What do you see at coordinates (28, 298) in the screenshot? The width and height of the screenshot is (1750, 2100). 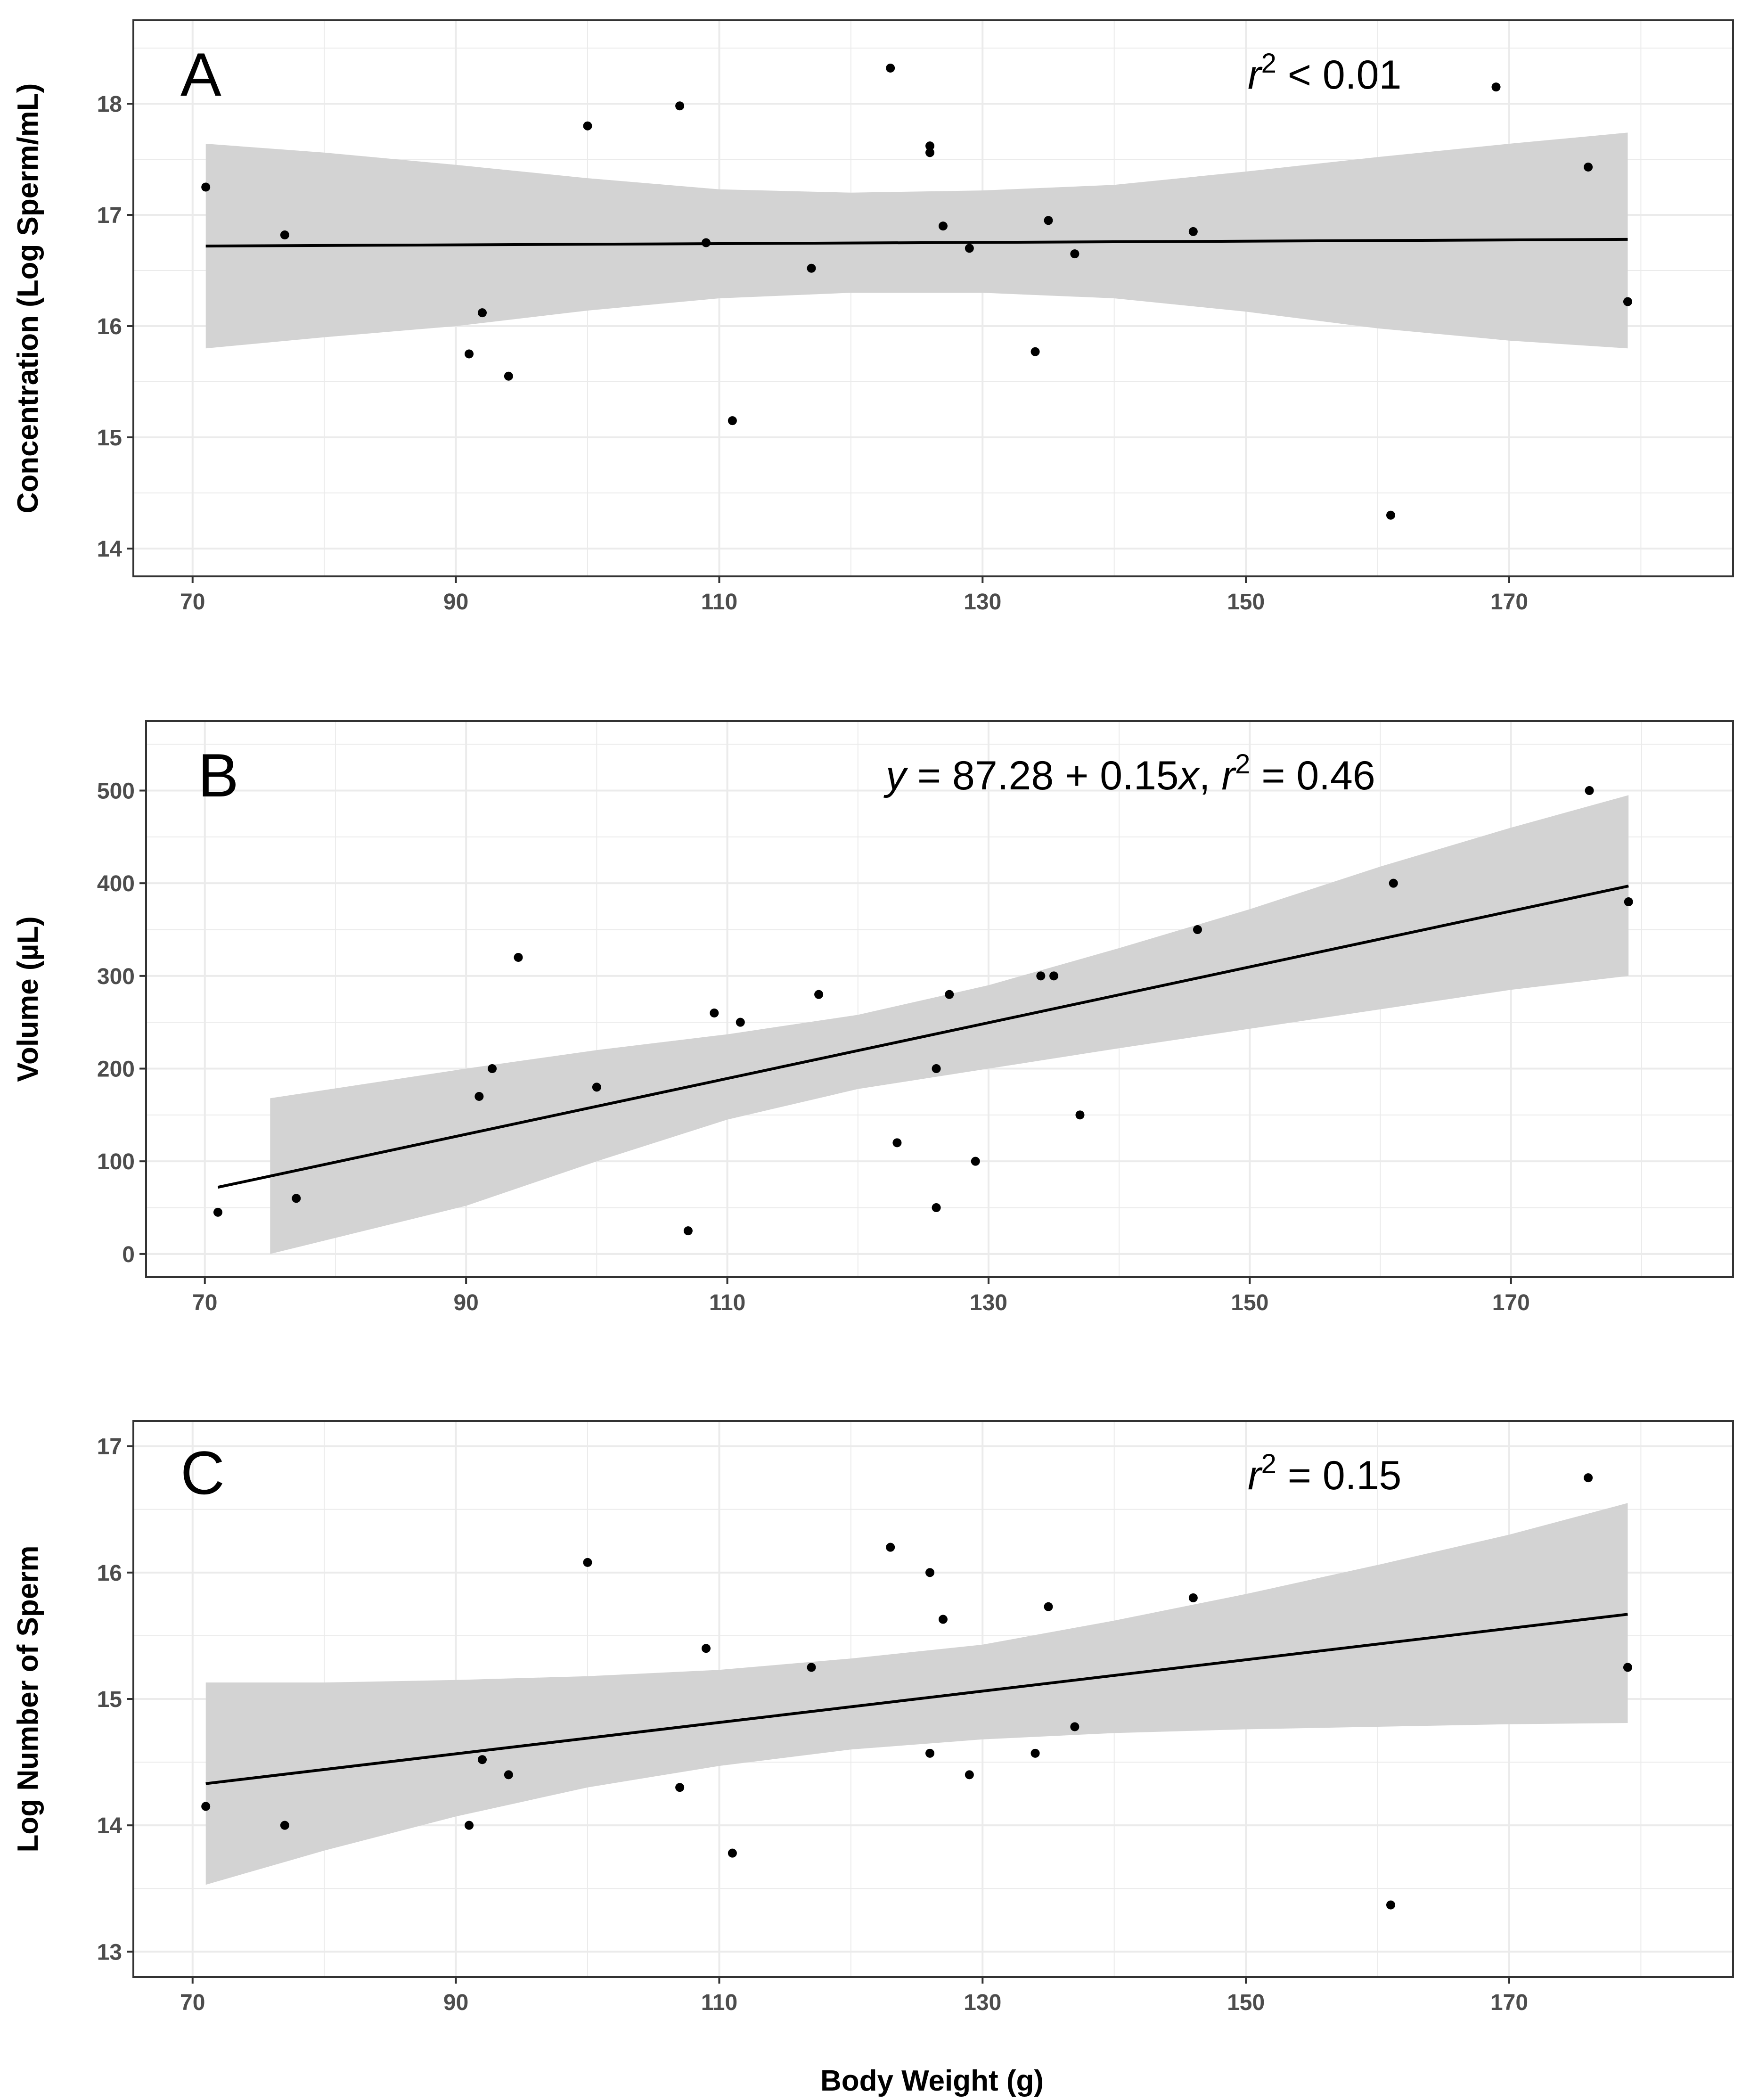 I see `y-axis-title: Concentration (Log Sperm/mL)` at bounding box center [28, 298].